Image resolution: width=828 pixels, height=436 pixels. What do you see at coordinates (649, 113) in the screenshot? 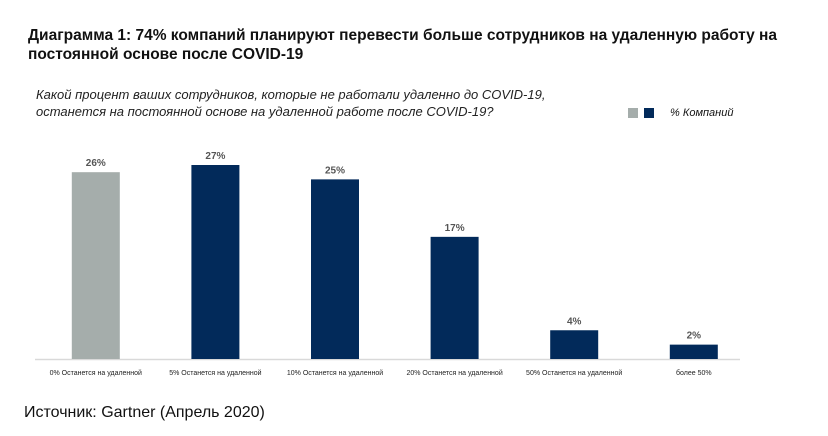
I see `legend-swatch-navy` at bounding box center [649, 113].